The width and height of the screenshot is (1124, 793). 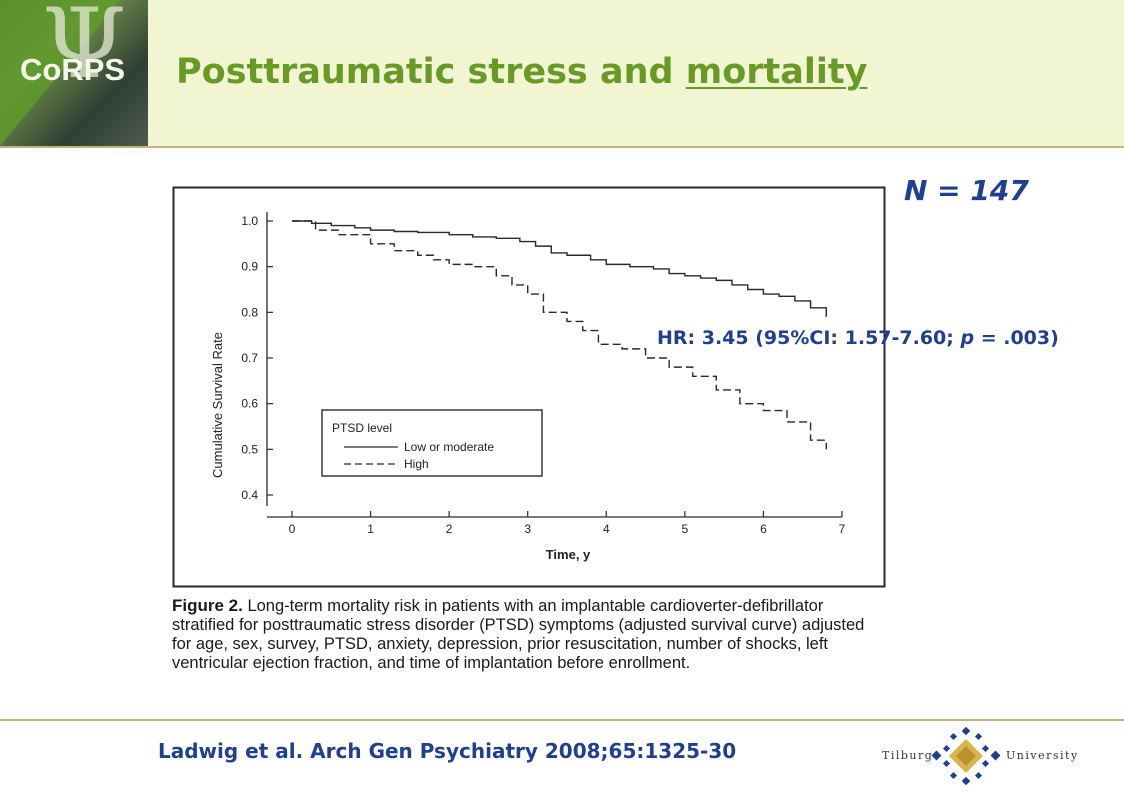 I want to click on y-tick-label: 0.8, so click(x=249, y=312).